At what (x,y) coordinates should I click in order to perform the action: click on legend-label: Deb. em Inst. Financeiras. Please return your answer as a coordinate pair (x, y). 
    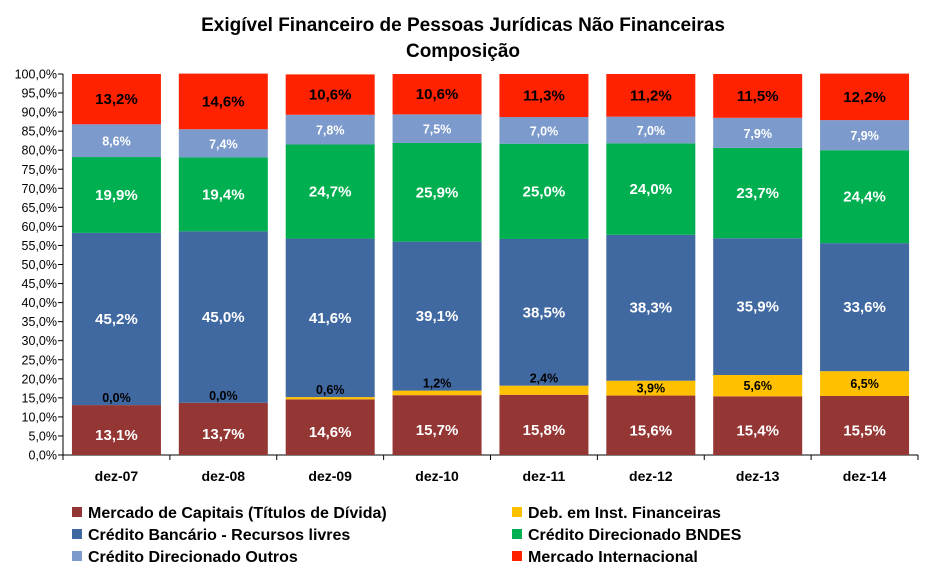
    Looking at the image, I should click on (624, 513).